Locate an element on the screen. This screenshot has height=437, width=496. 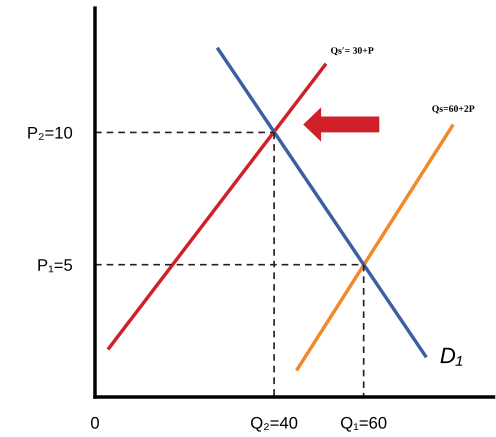
series-label: Qs′= 30+P is located at coordinates (352, 51).